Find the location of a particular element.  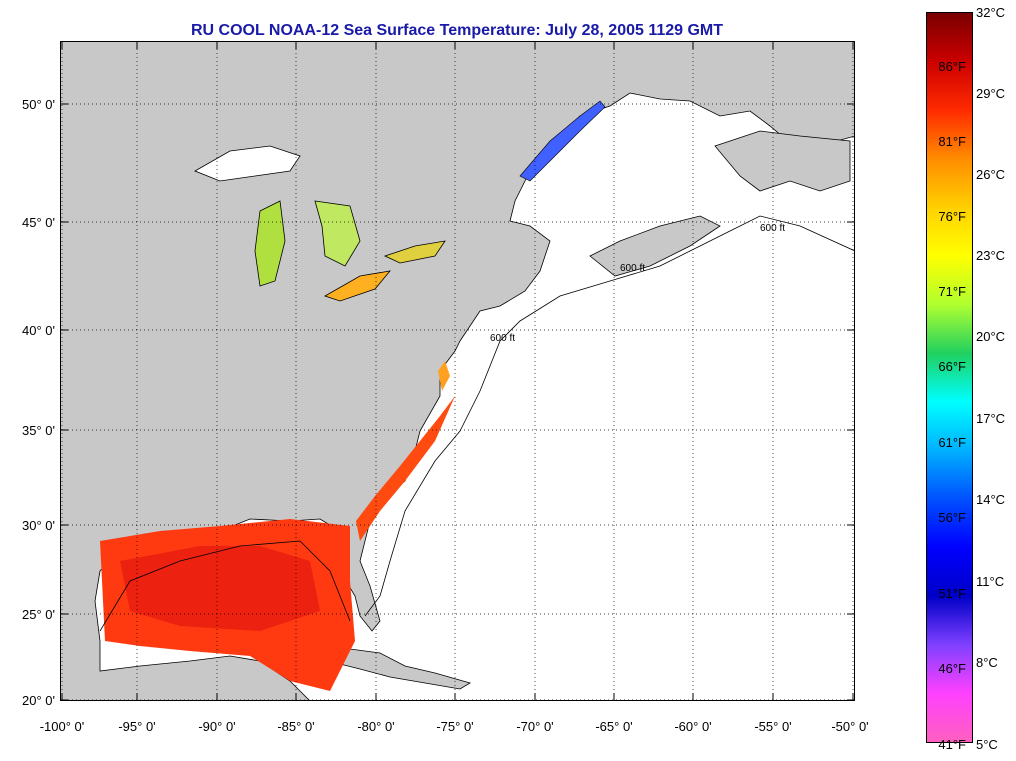

lat-label: 35° 0' is located at coordinates (38, 430).